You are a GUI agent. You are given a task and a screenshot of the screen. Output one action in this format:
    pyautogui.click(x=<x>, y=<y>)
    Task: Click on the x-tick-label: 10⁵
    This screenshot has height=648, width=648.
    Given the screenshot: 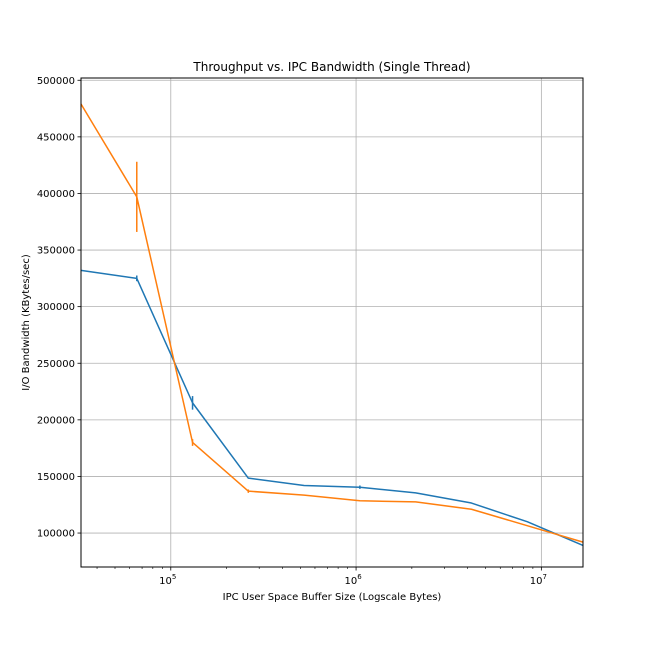 What is the action you would take?
    pyautogui.click(x=167, y=580)
    